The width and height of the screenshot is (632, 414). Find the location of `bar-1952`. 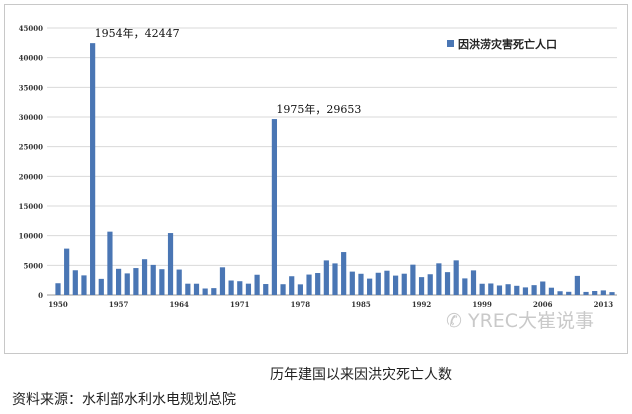

bar-1952 is located at coordinates (75, 282).